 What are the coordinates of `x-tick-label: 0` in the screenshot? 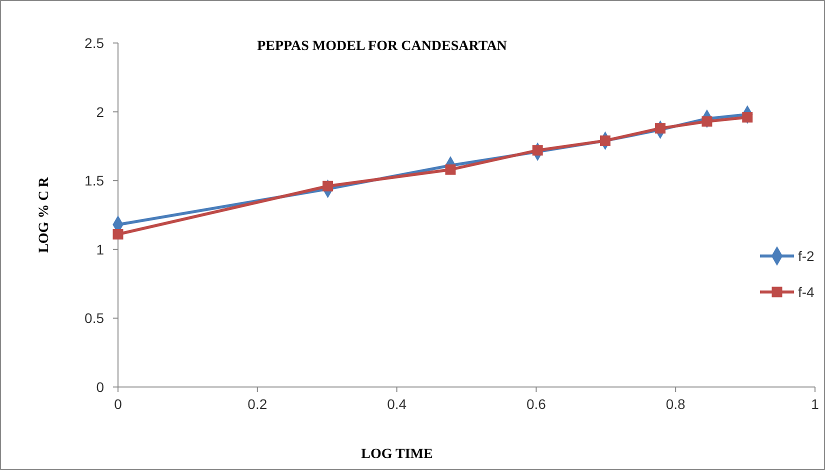 It's located at (118, 404).